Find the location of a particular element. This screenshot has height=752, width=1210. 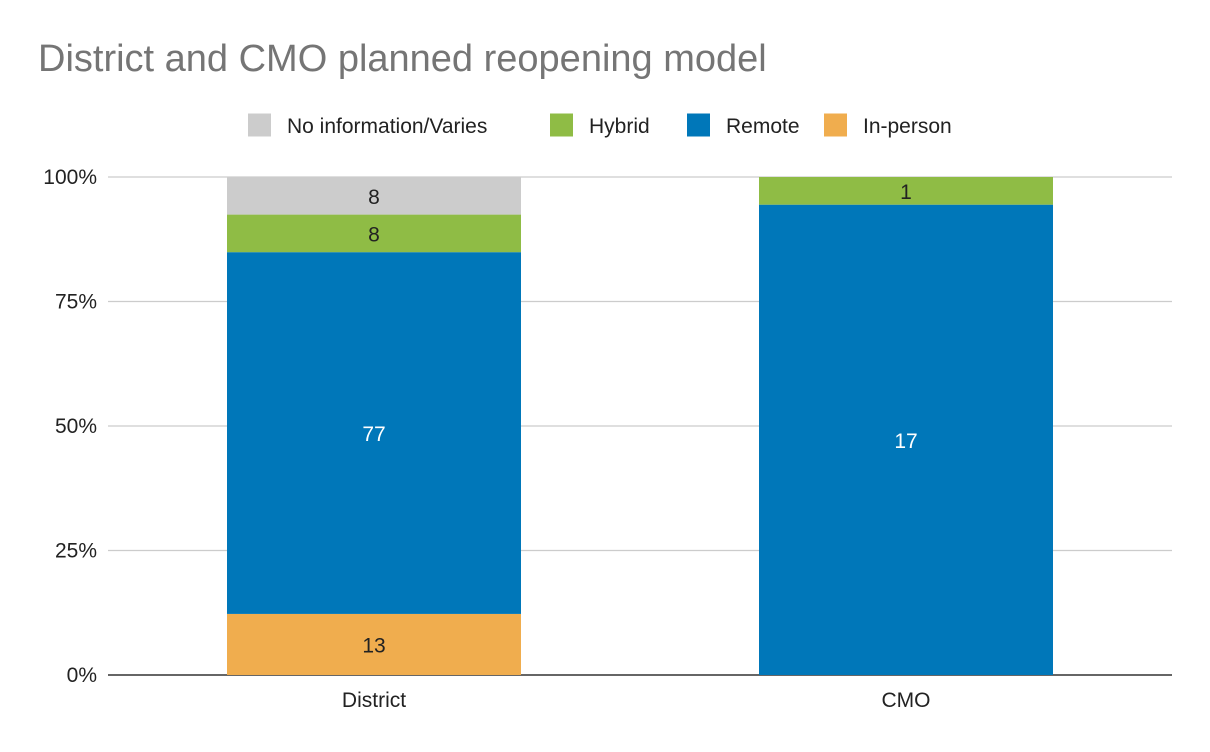

bar-segment-cmo-hybrid is located at coordinates (906, 191).